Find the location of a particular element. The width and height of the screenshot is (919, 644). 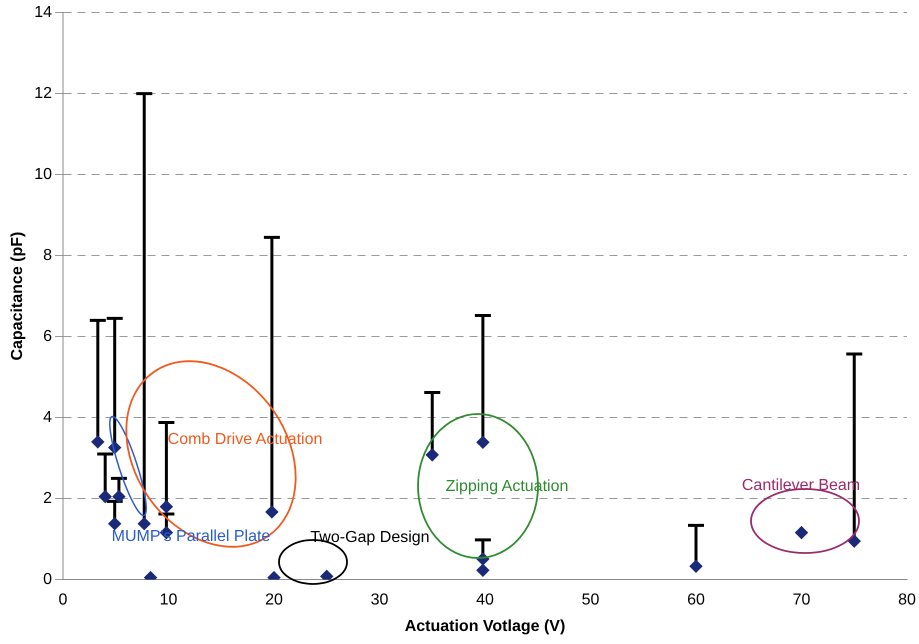

y-tick-label: 0 is located at coordinates (47, 579).